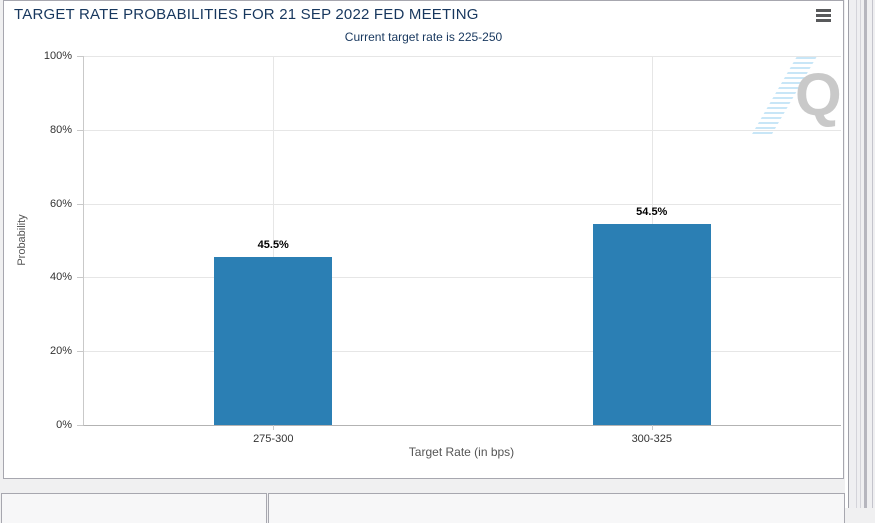  What do you see at coordinates (273, 245) in the screenshot?
I see `bar-value-label: 45.5%` at bounding box center [273, 245].